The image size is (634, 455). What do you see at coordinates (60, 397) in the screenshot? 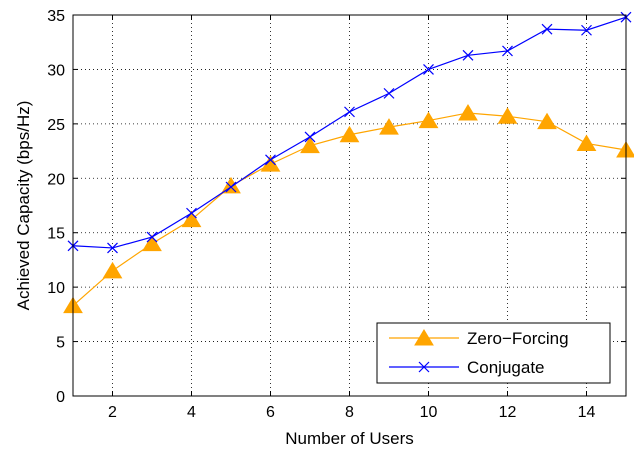
I see `y-tick-label: 0` at bounding box center [60, 397].